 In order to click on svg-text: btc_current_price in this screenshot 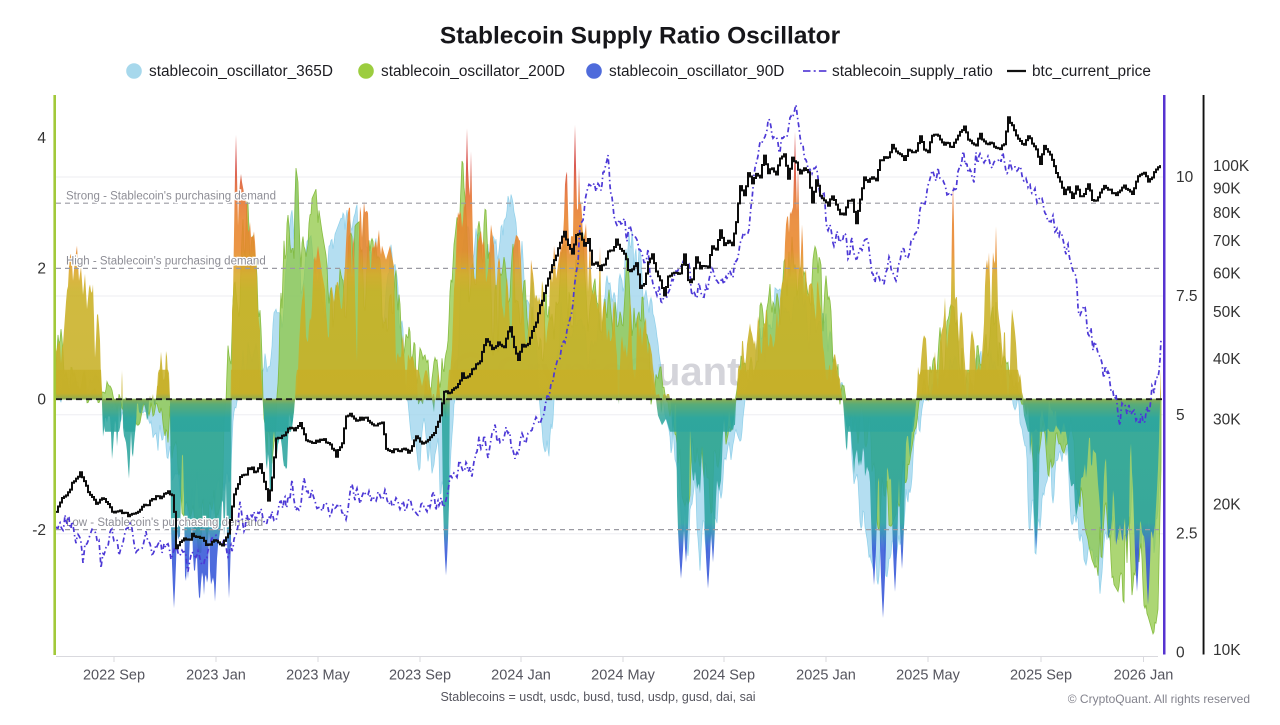, I will do `click(1091, 71)`.